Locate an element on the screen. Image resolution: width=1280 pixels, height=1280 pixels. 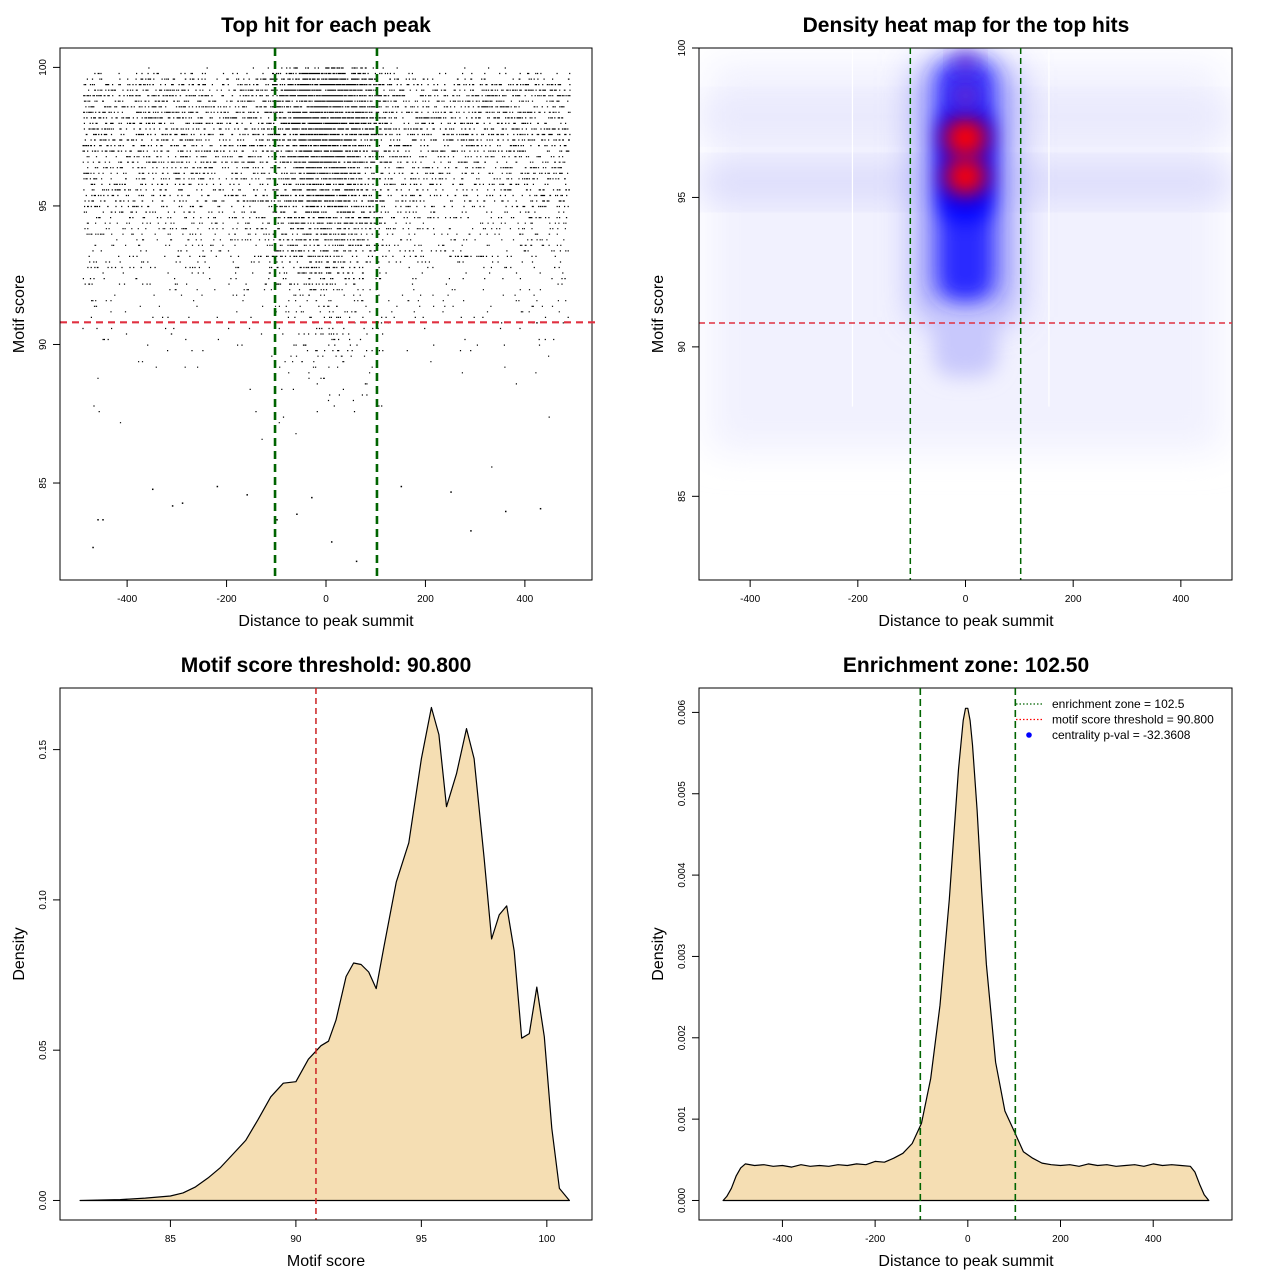
y-tick-label: 0.005 is located at coordinates (682, 793).